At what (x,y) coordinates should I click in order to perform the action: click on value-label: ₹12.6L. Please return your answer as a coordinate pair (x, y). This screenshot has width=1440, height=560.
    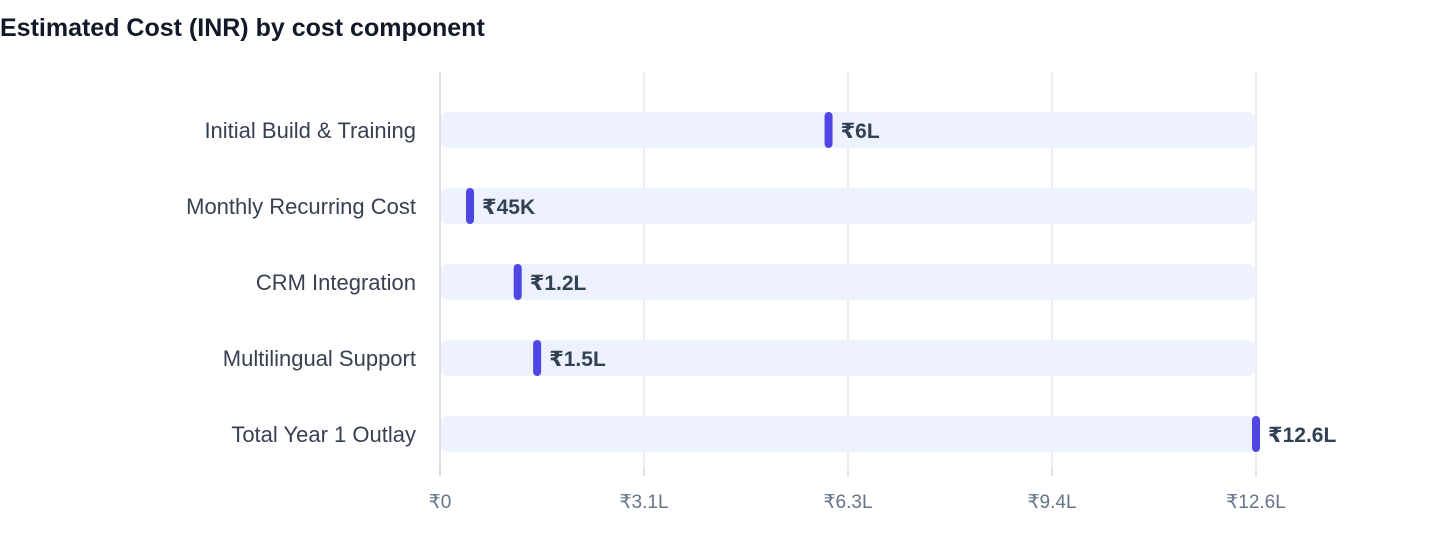
    Looking at the image, I should click on (1302, 435).